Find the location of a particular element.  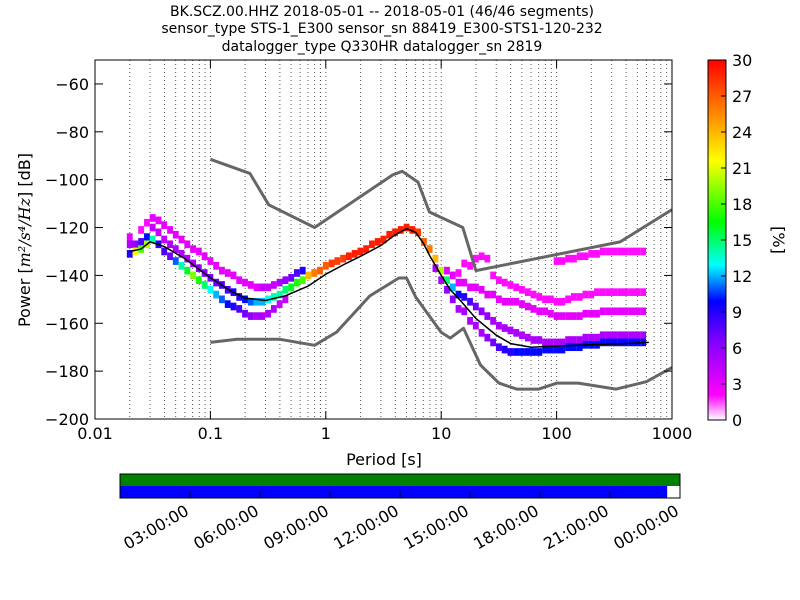

x-tick-label: 1 is located at coordinates (326, 433).